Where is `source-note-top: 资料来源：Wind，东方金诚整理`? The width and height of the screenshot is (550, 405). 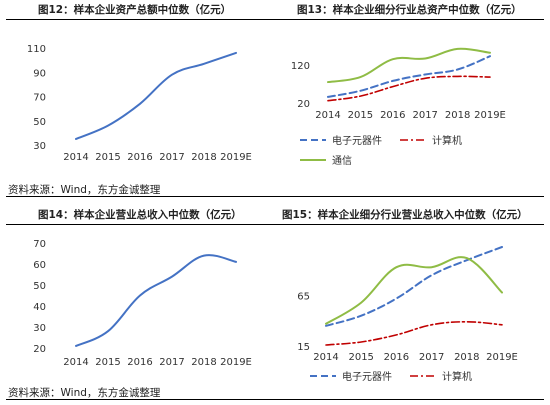
source-note-top: 资料来源：Wind，东方金诚整理 is located at coordinates (84, 190).